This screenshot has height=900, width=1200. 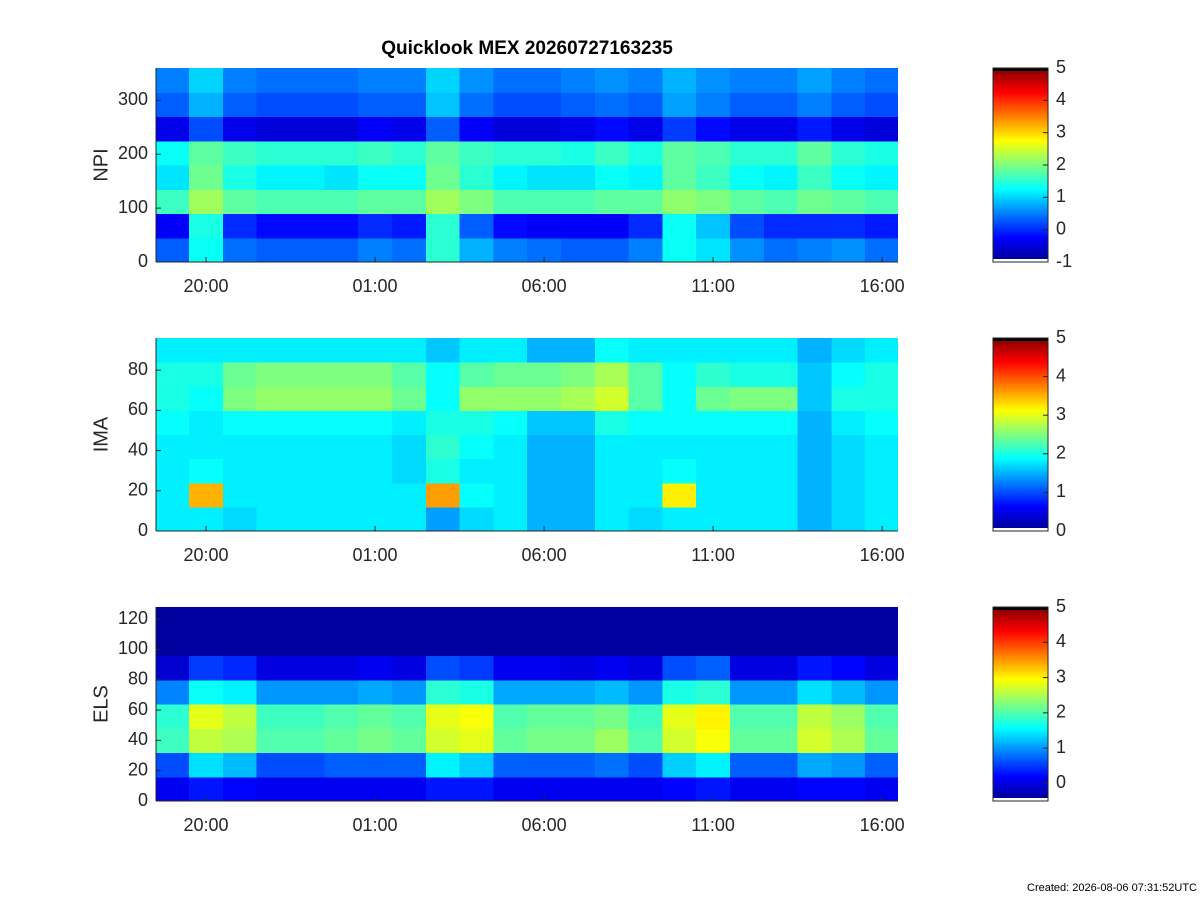 I want to click on x-tick-label: 20:00, so click(x=206, y=825).